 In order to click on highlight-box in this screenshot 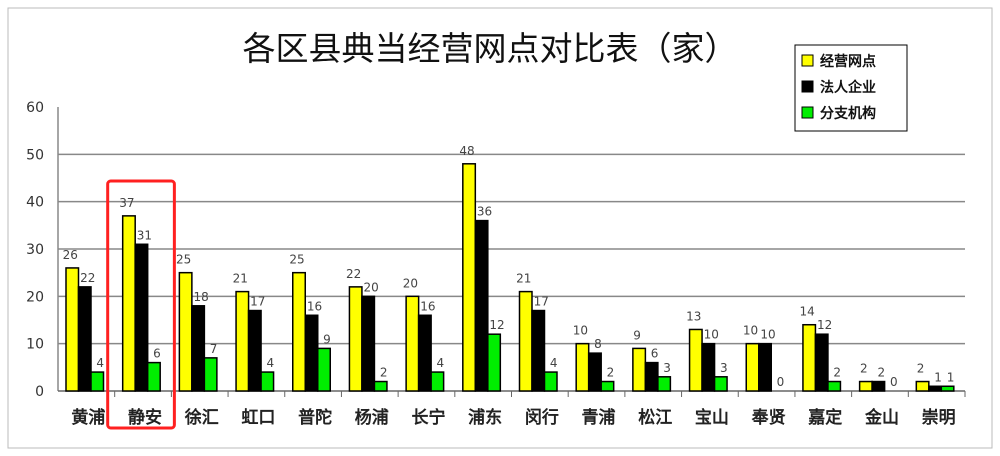, I will do `click(141, 304)`.